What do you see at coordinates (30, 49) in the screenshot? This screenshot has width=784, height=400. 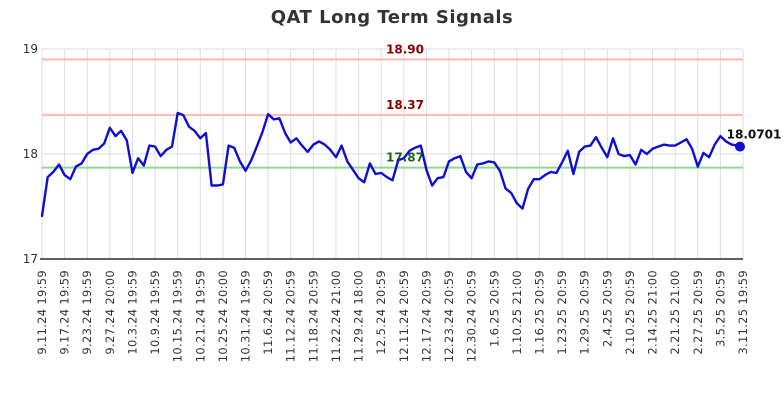 I see `y-axis-label: 19` at bounding box center [30, 49].